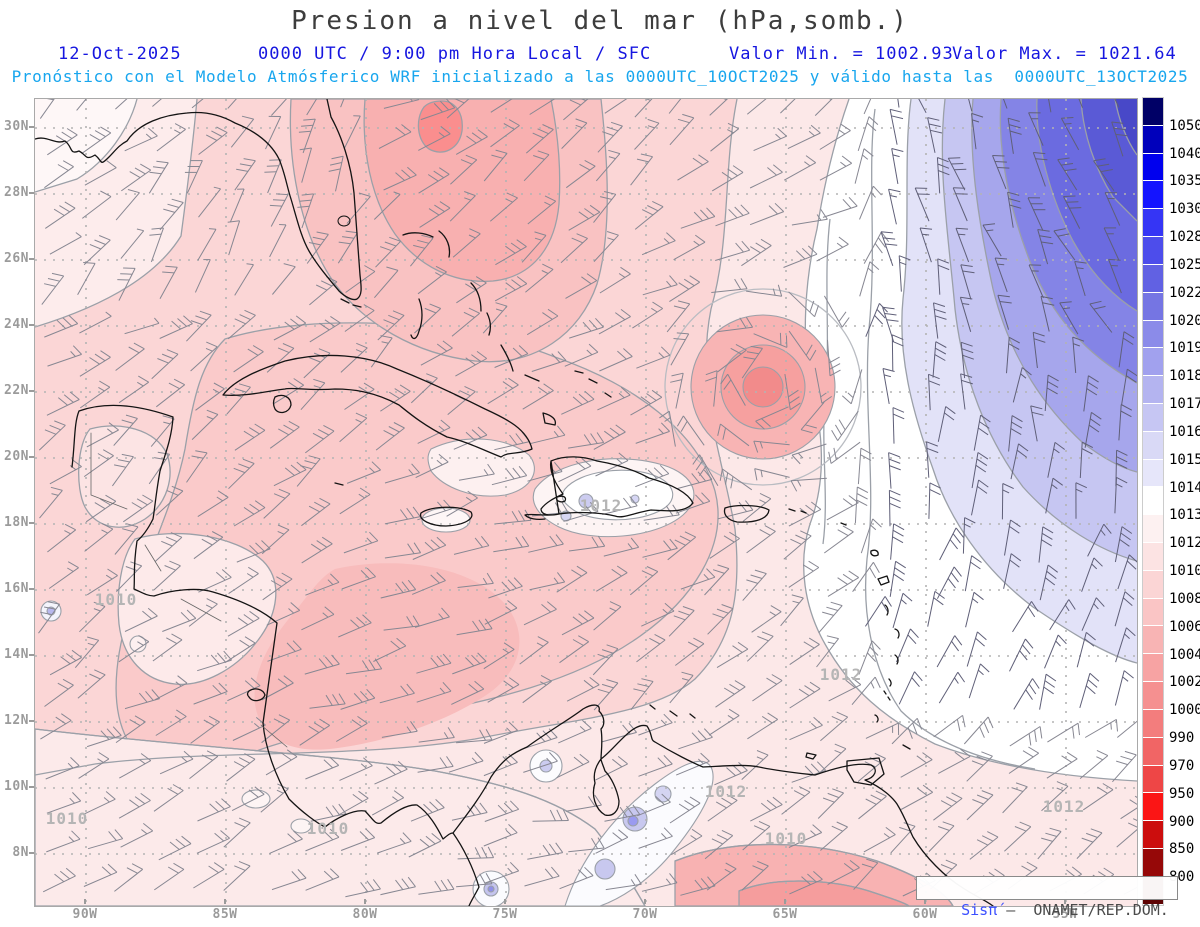 This screenshot has height=927, width=1200. I want to click on lat-label: 26N, so click(16, 258).